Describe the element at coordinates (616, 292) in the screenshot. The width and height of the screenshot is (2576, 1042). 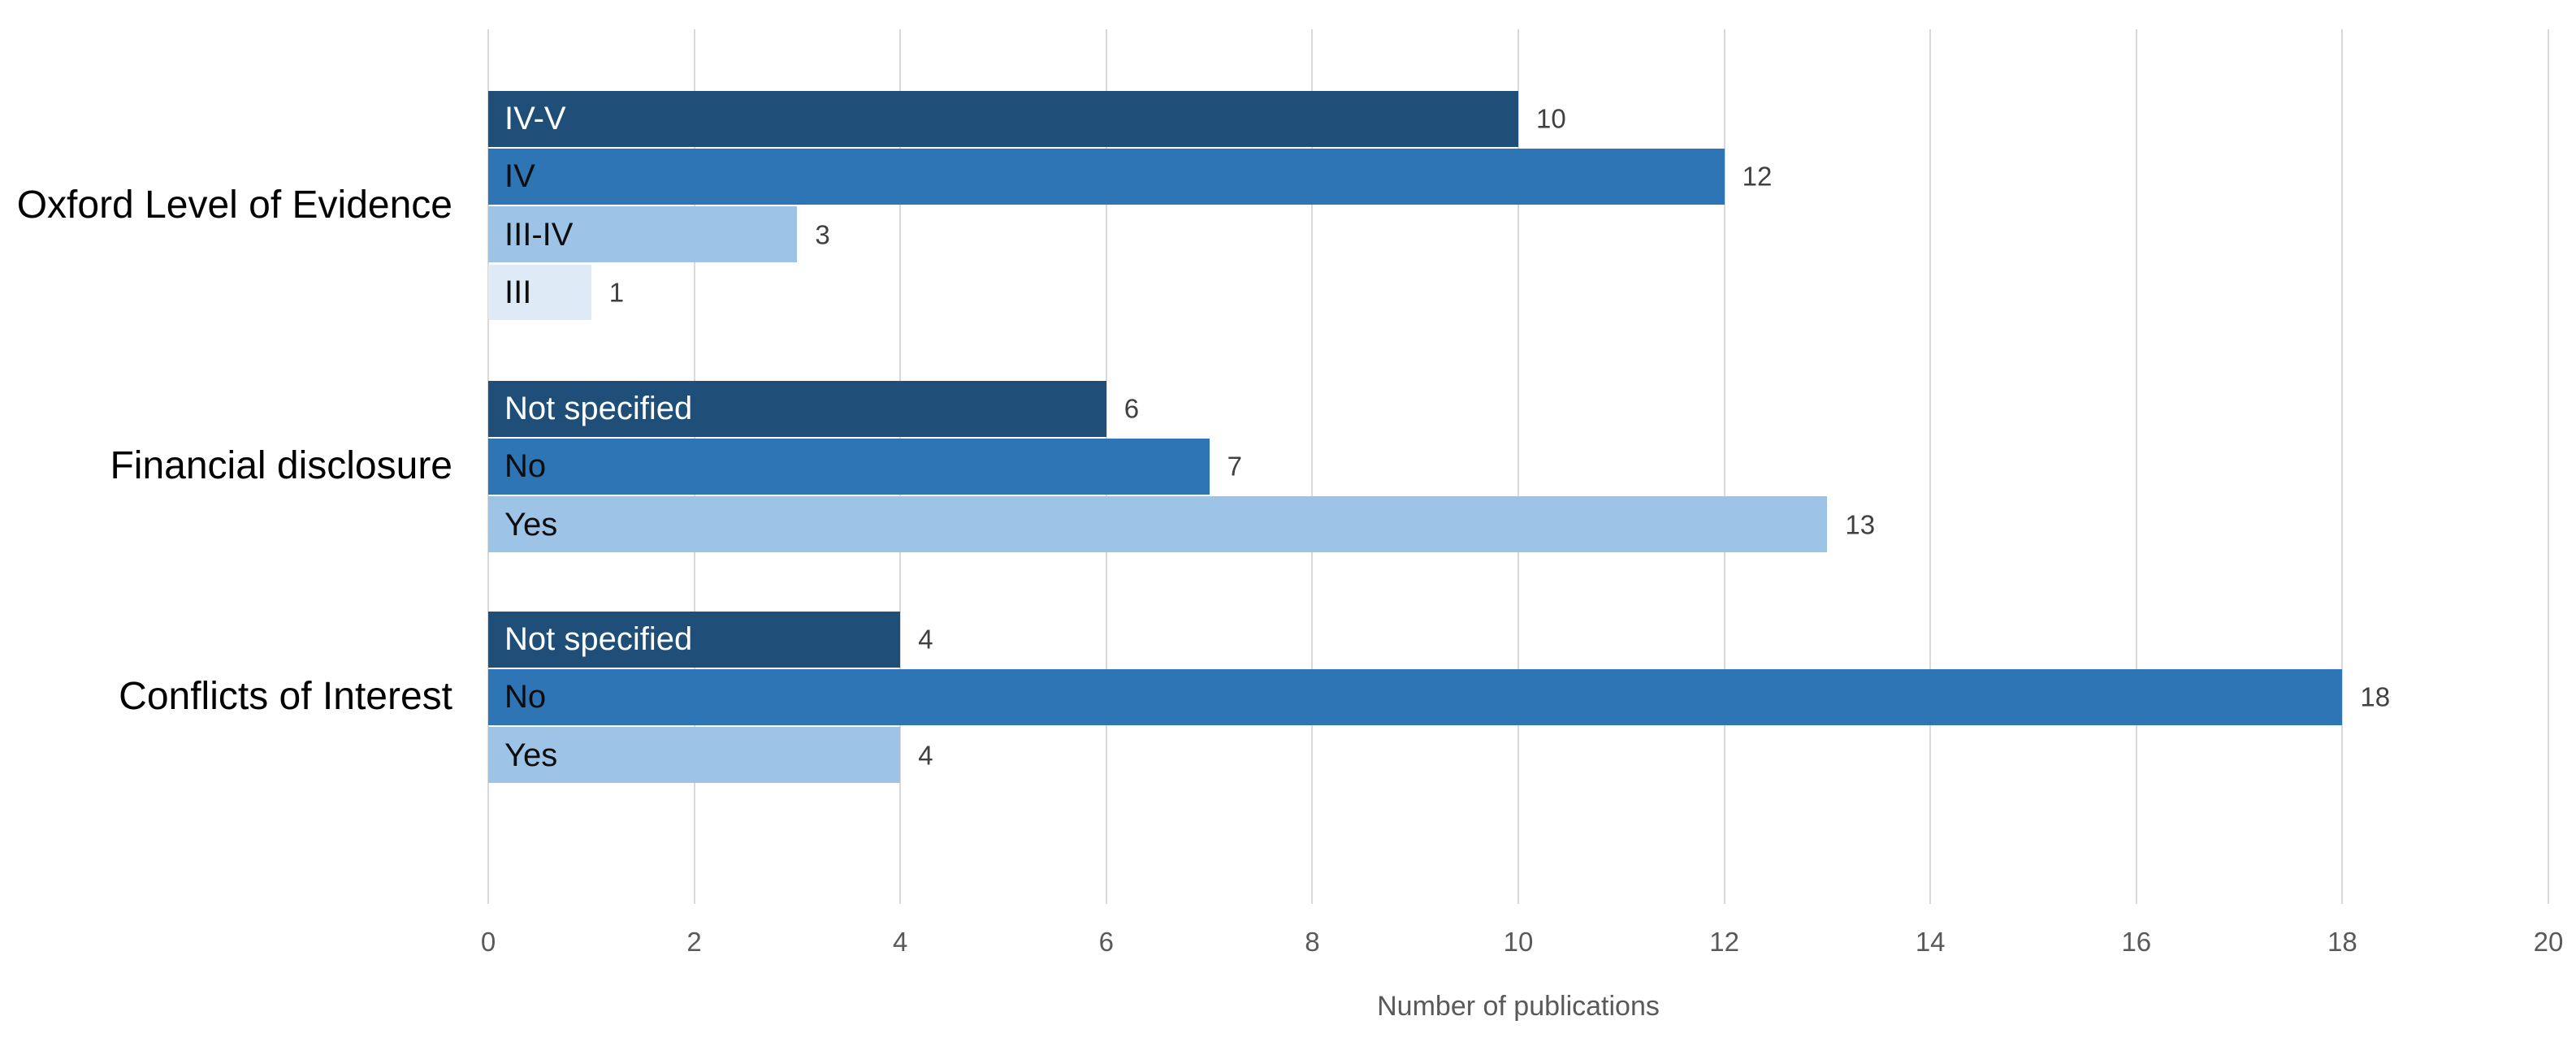
I see `value-label-0-3: 1` at that location.